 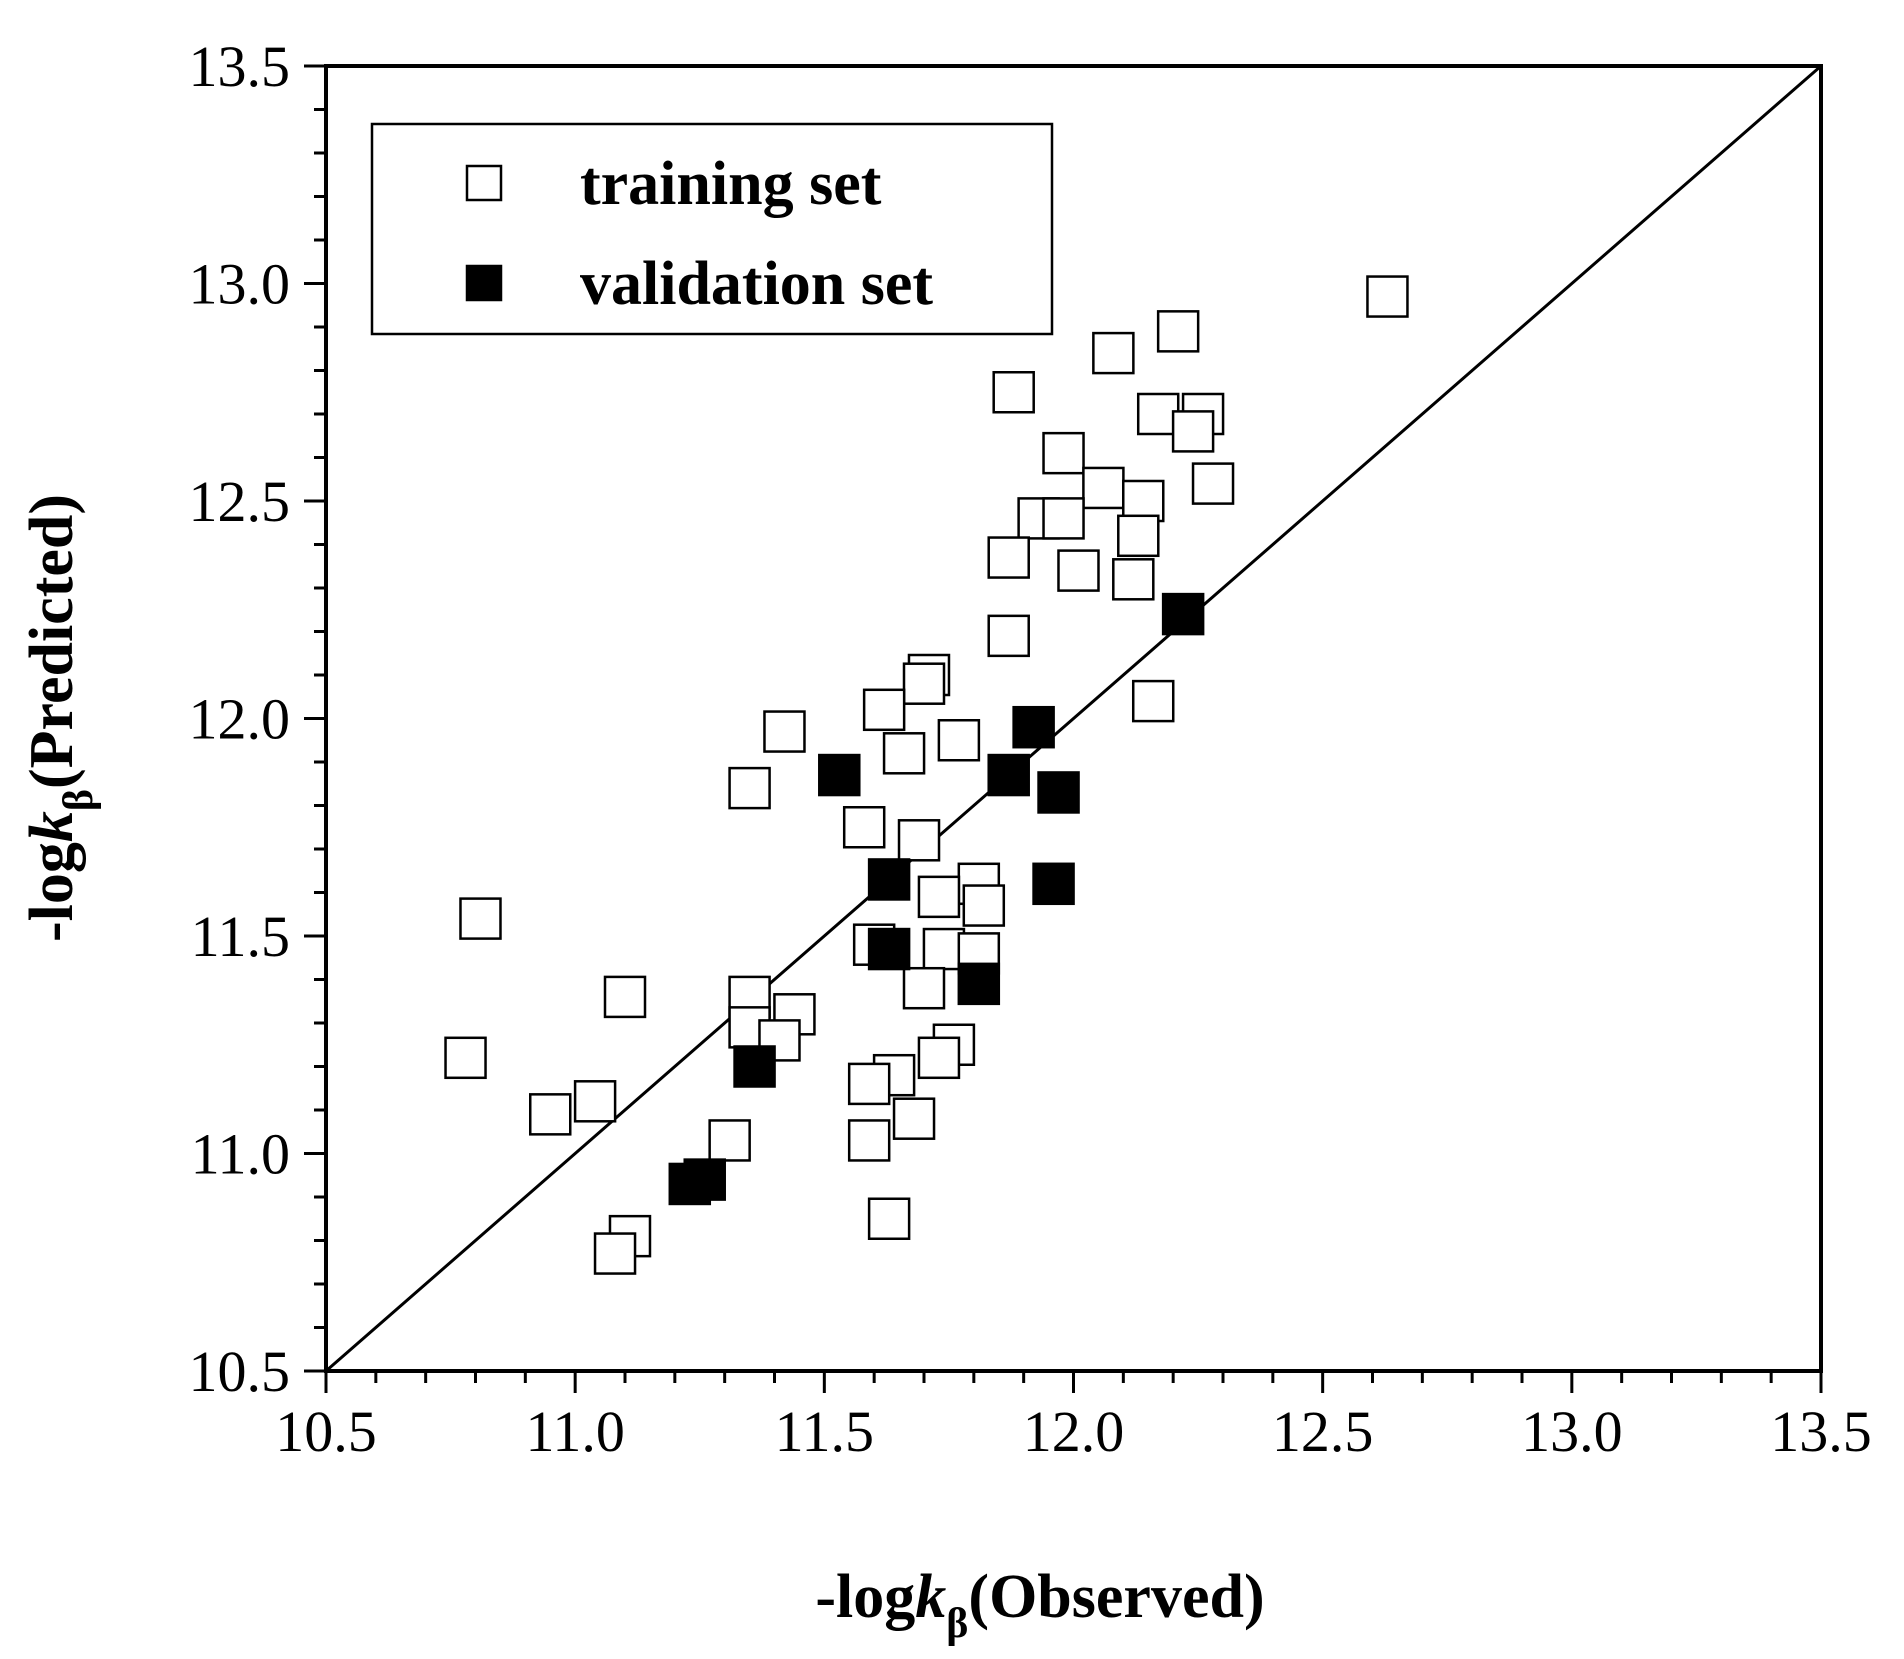 What do you see at coordinates (240, 719) in the screenshot?
I see `y-tick-label: 12.0` at bounding box center [240, 719].